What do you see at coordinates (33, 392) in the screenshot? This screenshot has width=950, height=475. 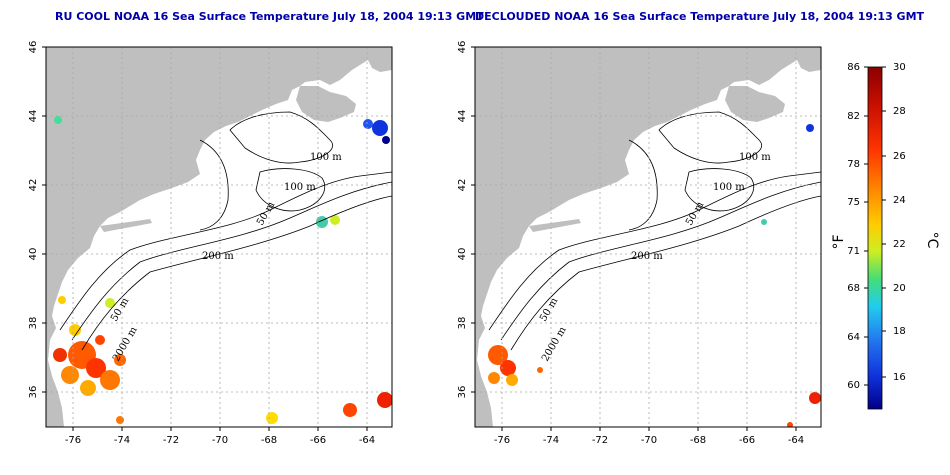 I see `left-map-y-tick-label: 36` at bounding box center [33, 392].